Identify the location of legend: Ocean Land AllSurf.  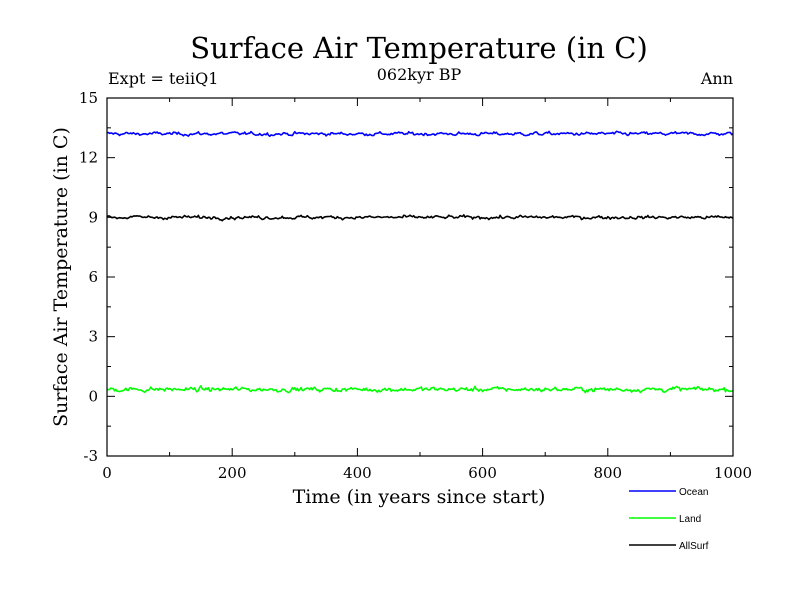
(669, 519).